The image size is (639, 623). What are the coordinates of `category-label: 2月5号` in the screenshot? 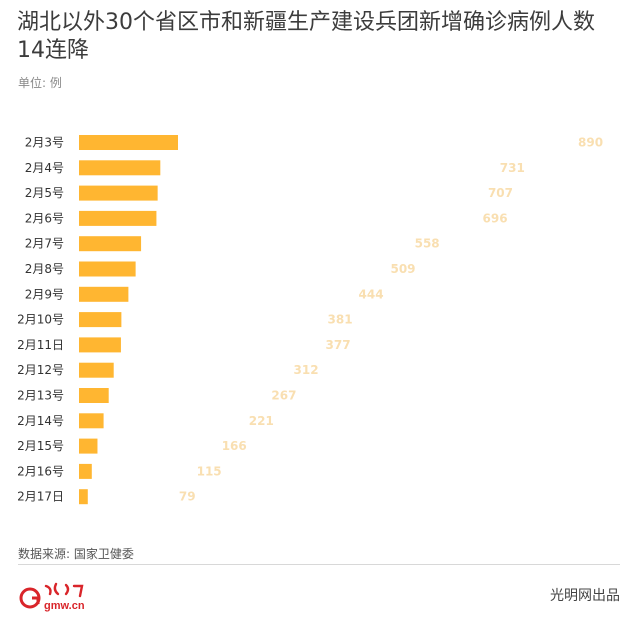 It's located at (44, 193).